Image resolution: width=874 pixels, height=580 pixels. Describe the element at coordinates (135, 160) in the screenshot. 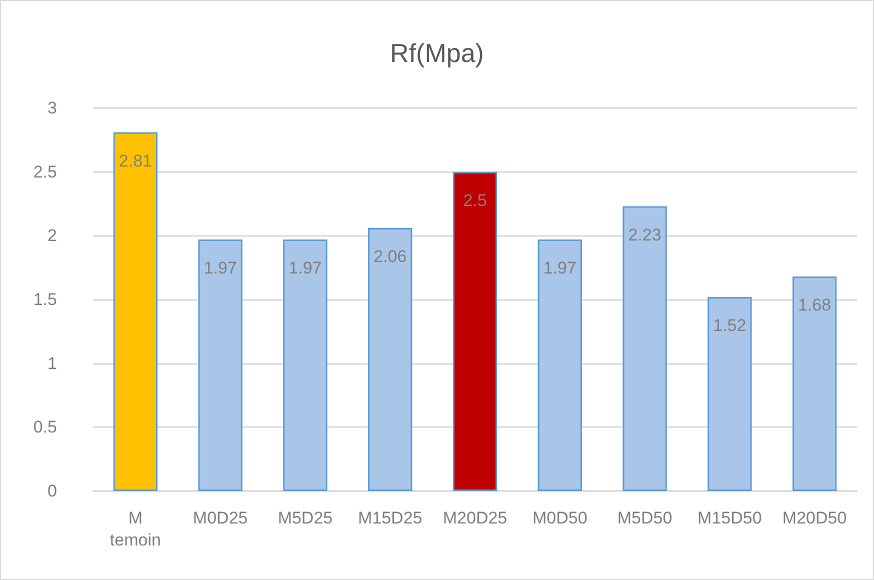

I see `data-label: 2.81` at that location.